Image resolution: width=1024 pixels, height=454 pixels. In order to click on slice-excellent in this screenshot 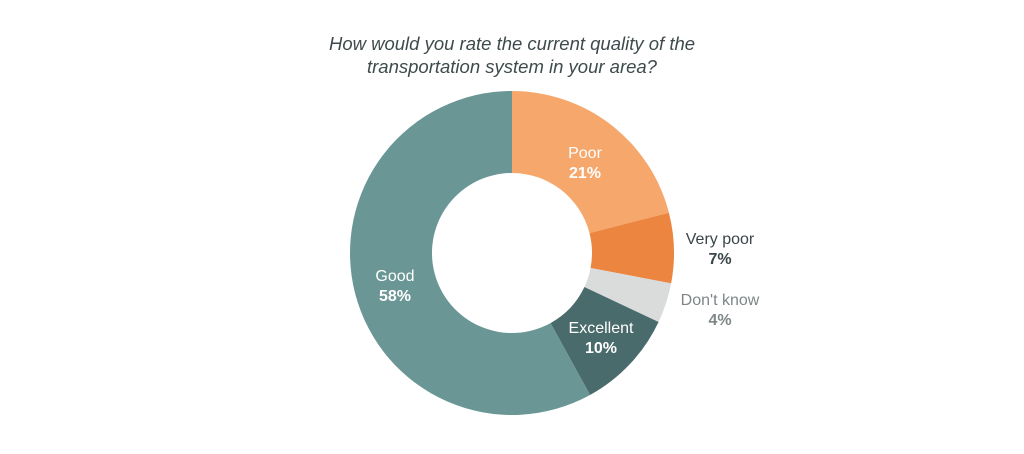, I will do `click(604, 341)`.